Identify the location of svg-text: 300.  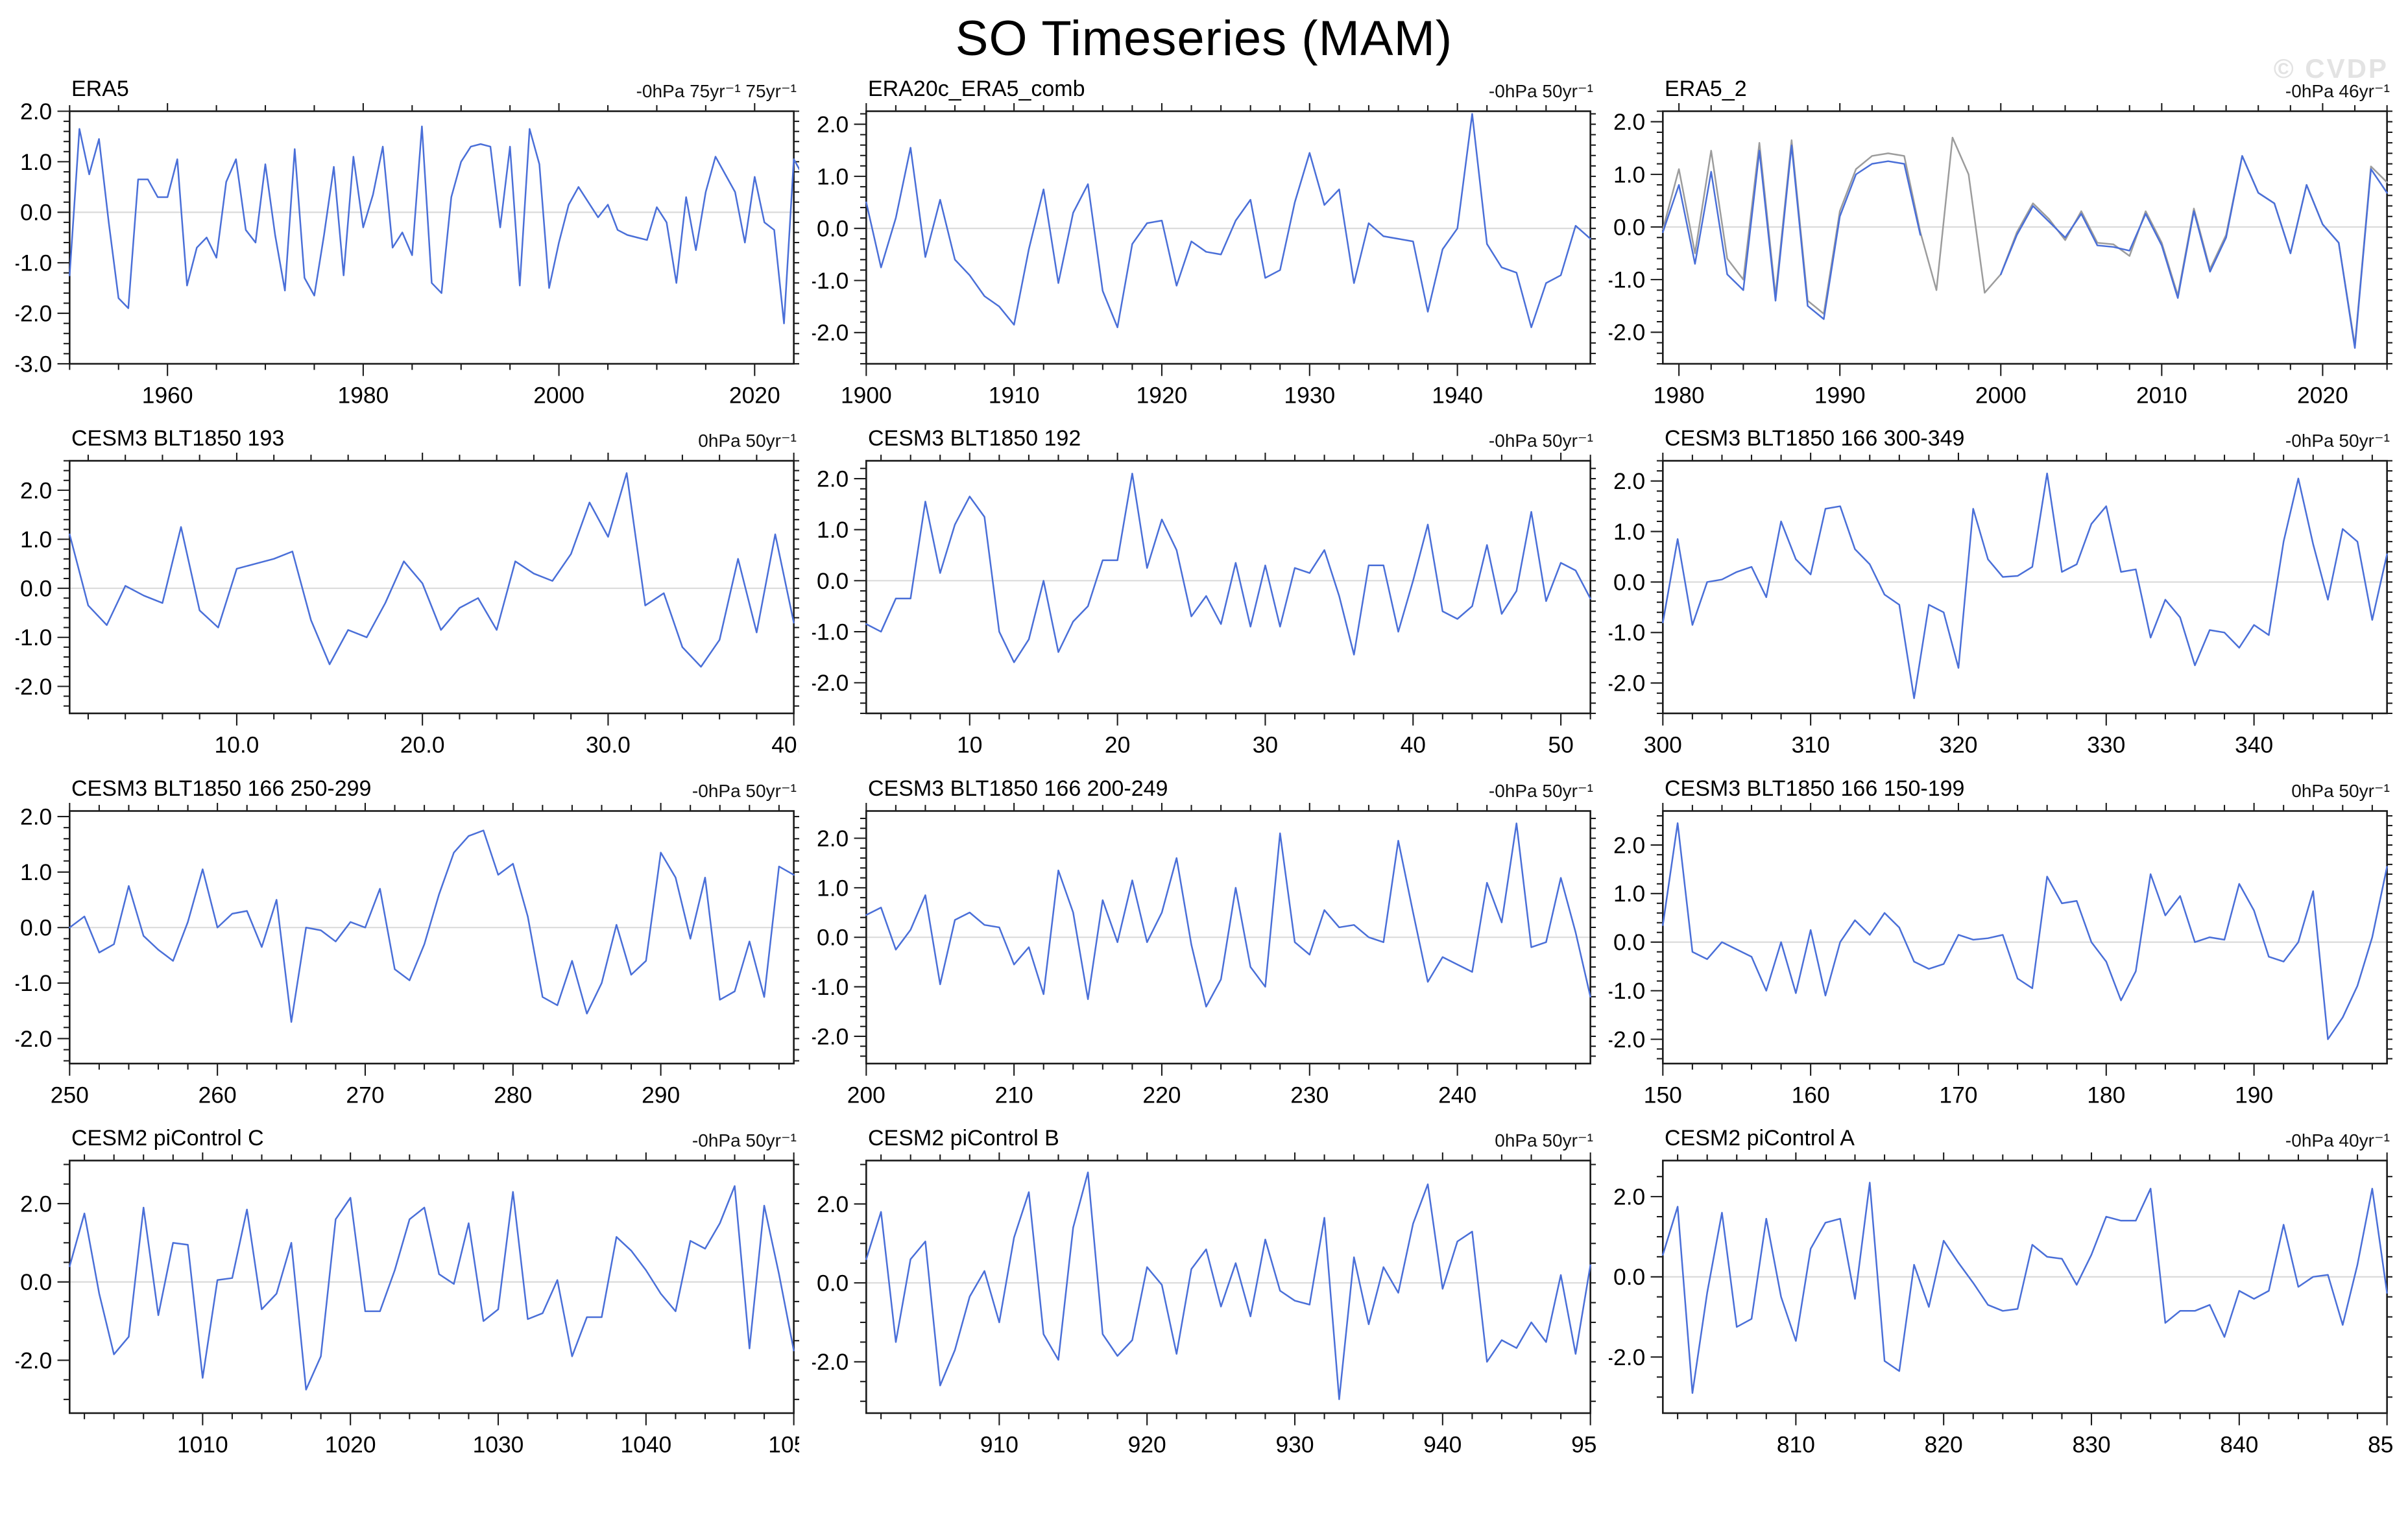
(1663, 745).